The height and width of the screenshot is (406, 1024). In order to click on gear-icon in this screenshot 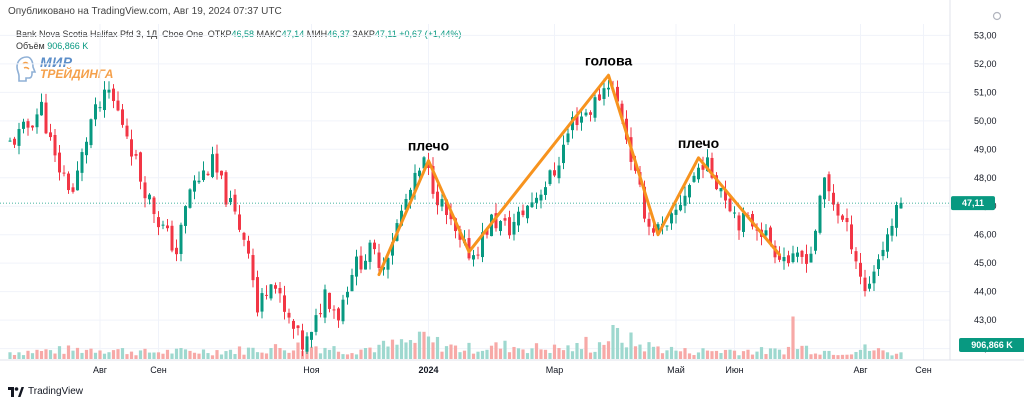, I will do `click(997, 16)`.